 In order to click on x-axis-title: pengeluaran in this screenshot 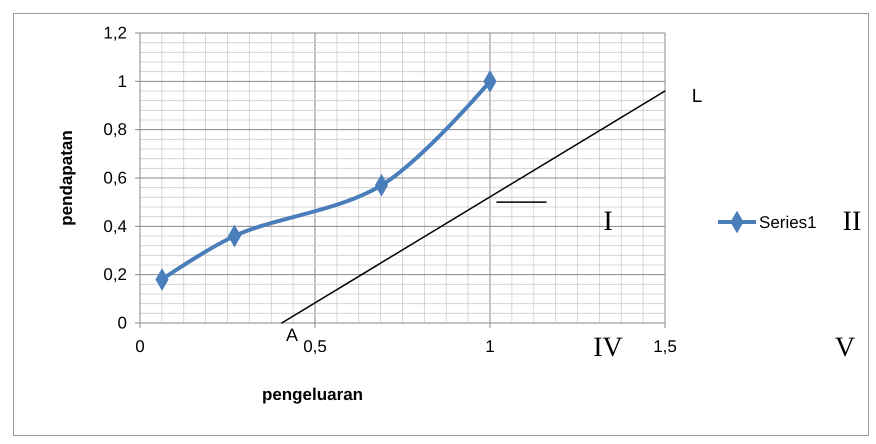, I will do `click(313, 394)`.